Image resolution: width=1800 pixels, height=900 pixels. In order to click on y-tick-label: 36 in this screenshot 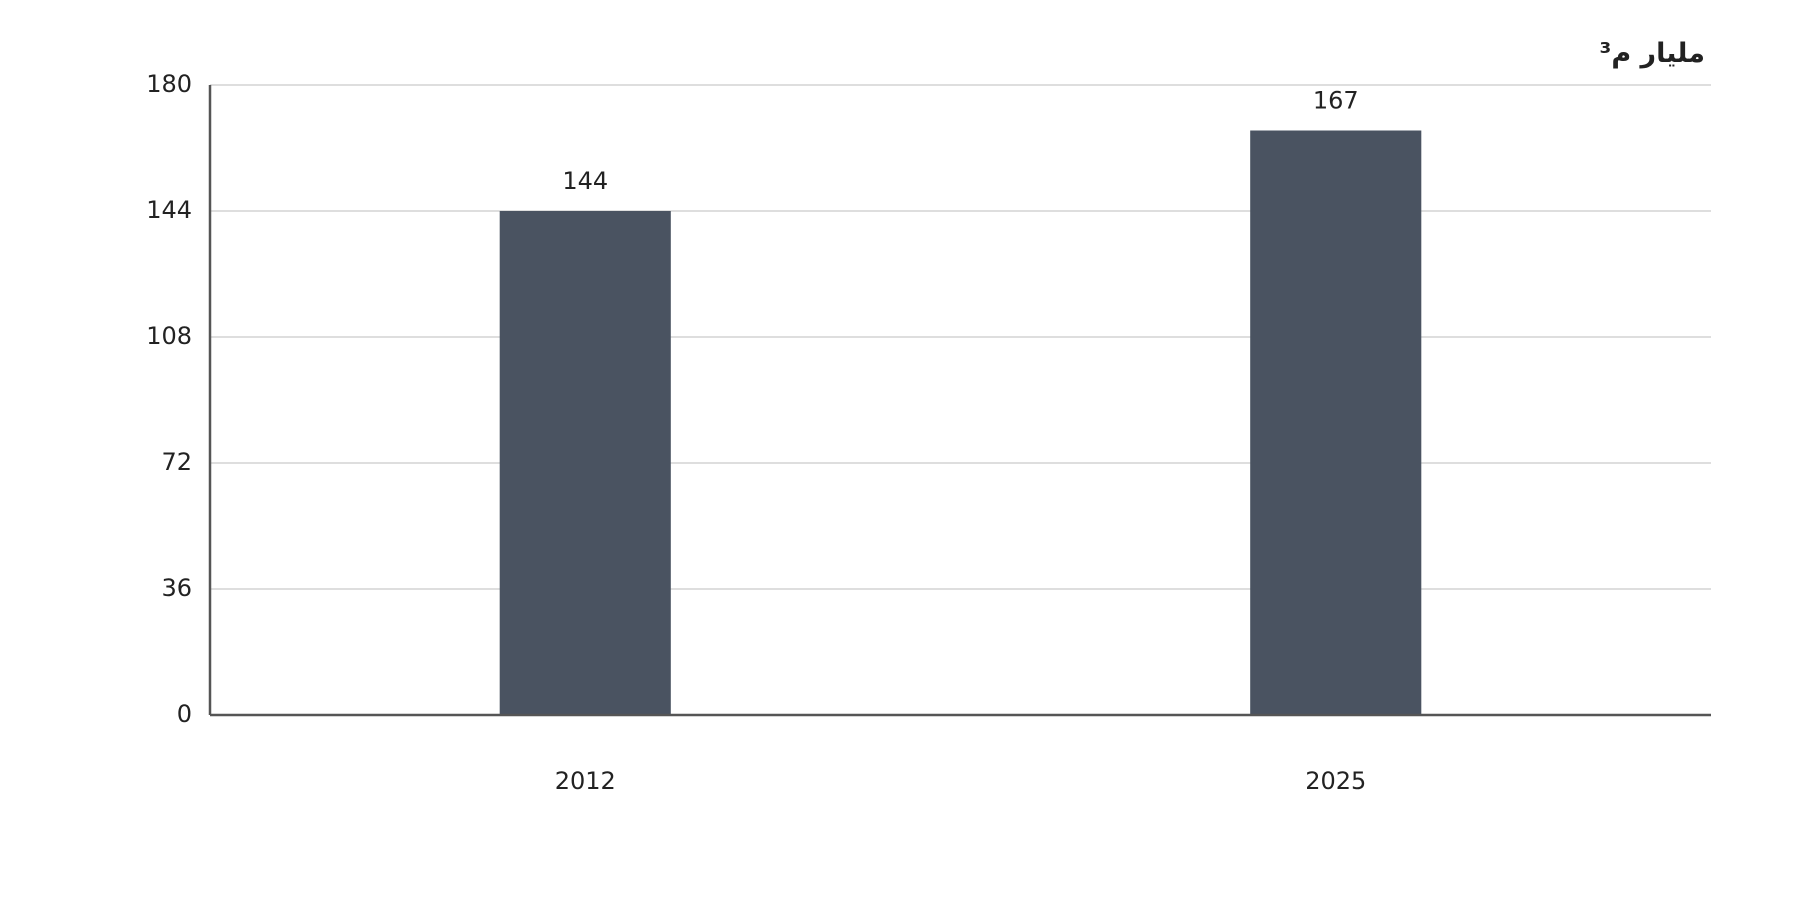, I will do `click(176, 588)`.